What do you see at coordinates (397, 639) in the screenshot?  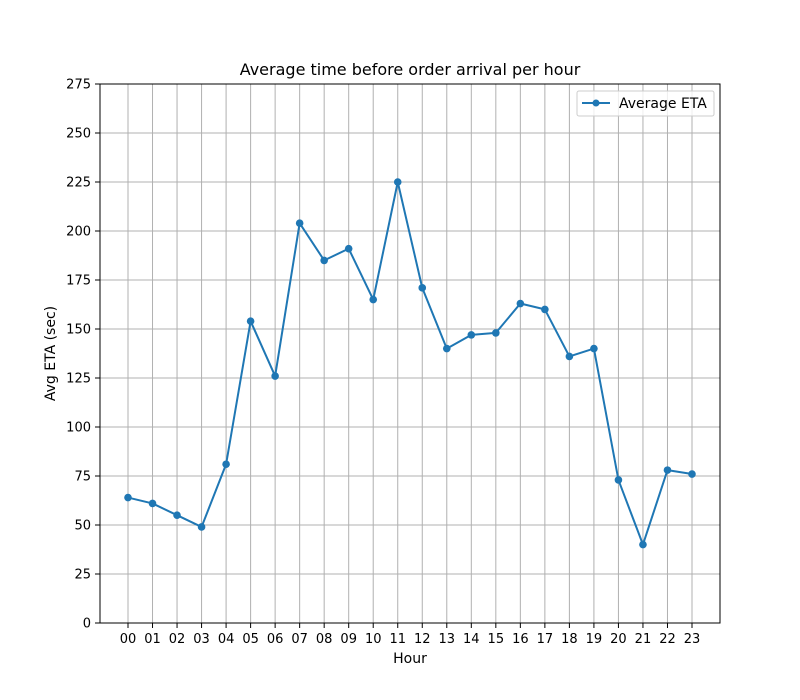 I see `x-tick-label: 11` at bounding box center [397, 639].